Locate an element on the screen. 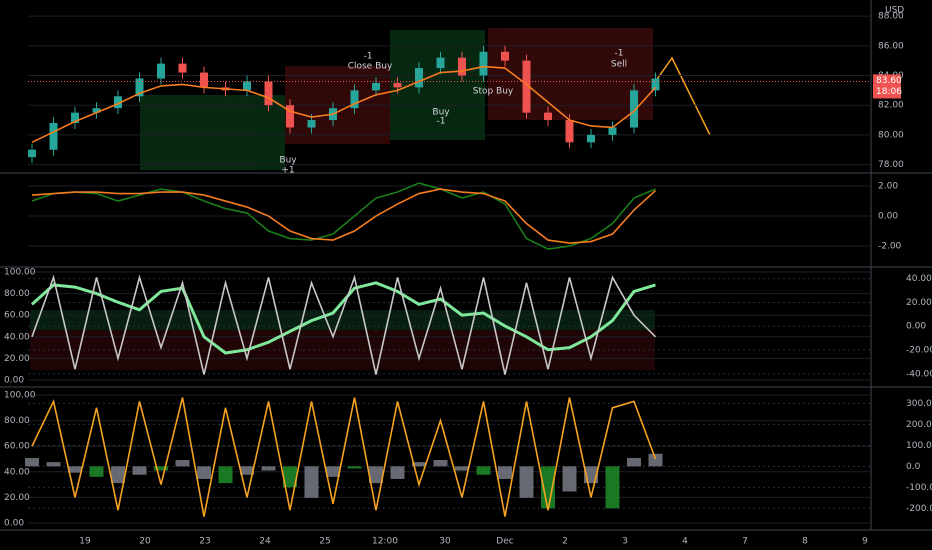 The width and height of the screenshot is (932, 550). x-tick-label: 30 is located at coordinates (445, 542).